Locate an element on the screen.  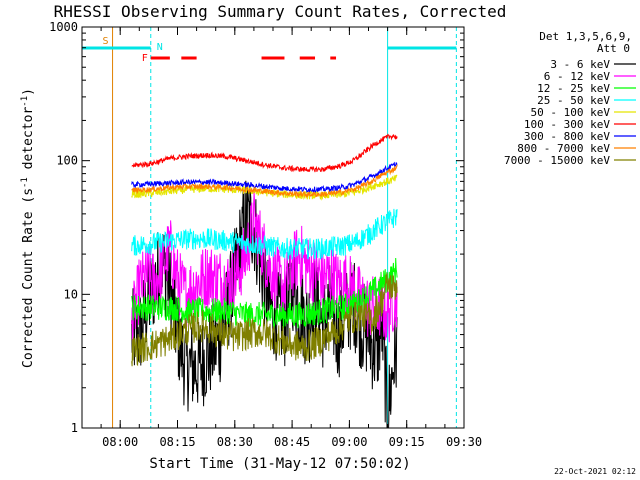
legend-entry-label: 6 - 12 keV is located at coordinates (577, 76).